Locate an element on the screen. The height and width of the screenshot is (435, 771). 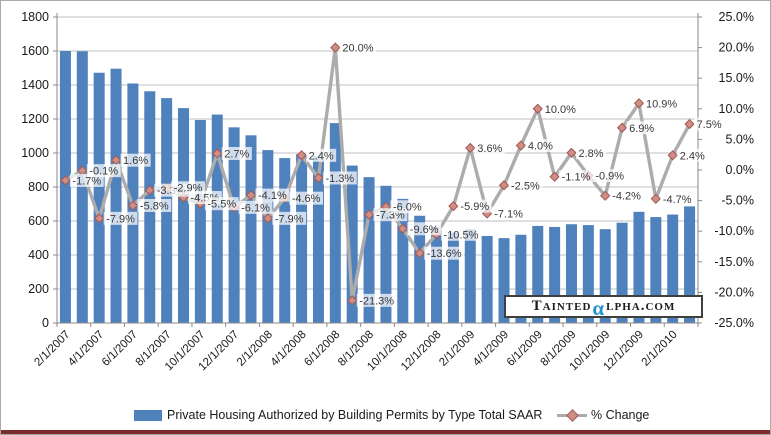
data-label: -4.1% is located at coordinates (272, 196).